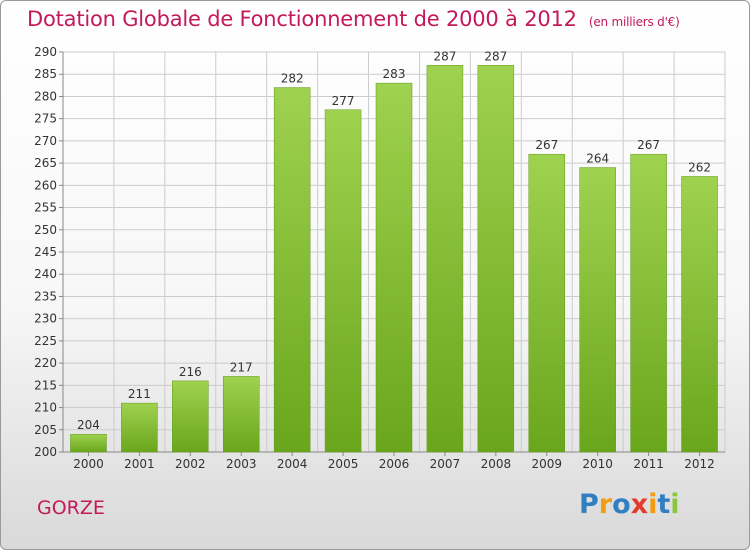 The width and height of the screenshot is (750, 550). Describe the element at coordinates (394, 464) in the screenshot. I see `x-tick-label-2006: 2006` at that location.